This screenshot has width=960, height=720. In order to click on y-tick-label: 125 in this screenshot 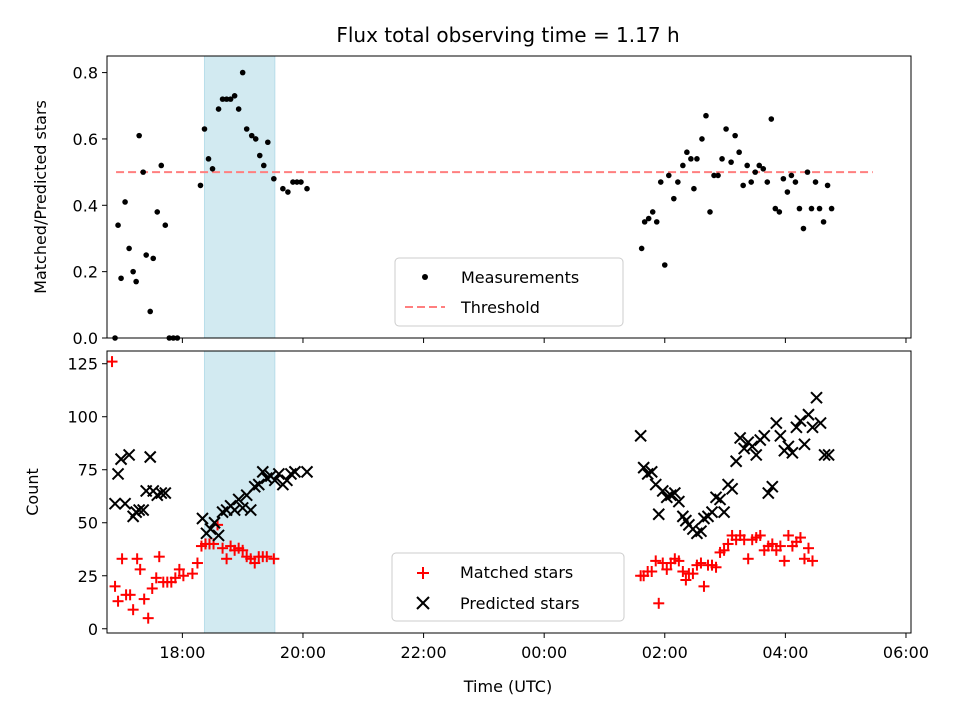, I will do `click(82, 364)`.